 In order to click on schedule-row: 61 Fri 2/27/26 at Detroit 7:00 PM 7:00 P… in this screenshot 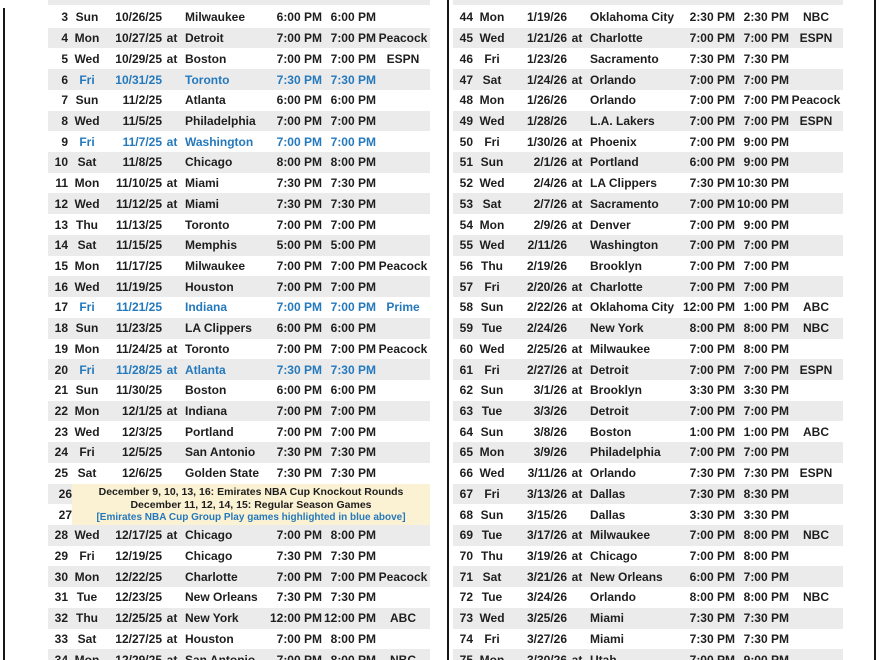, I will do `click(648, 369)`.